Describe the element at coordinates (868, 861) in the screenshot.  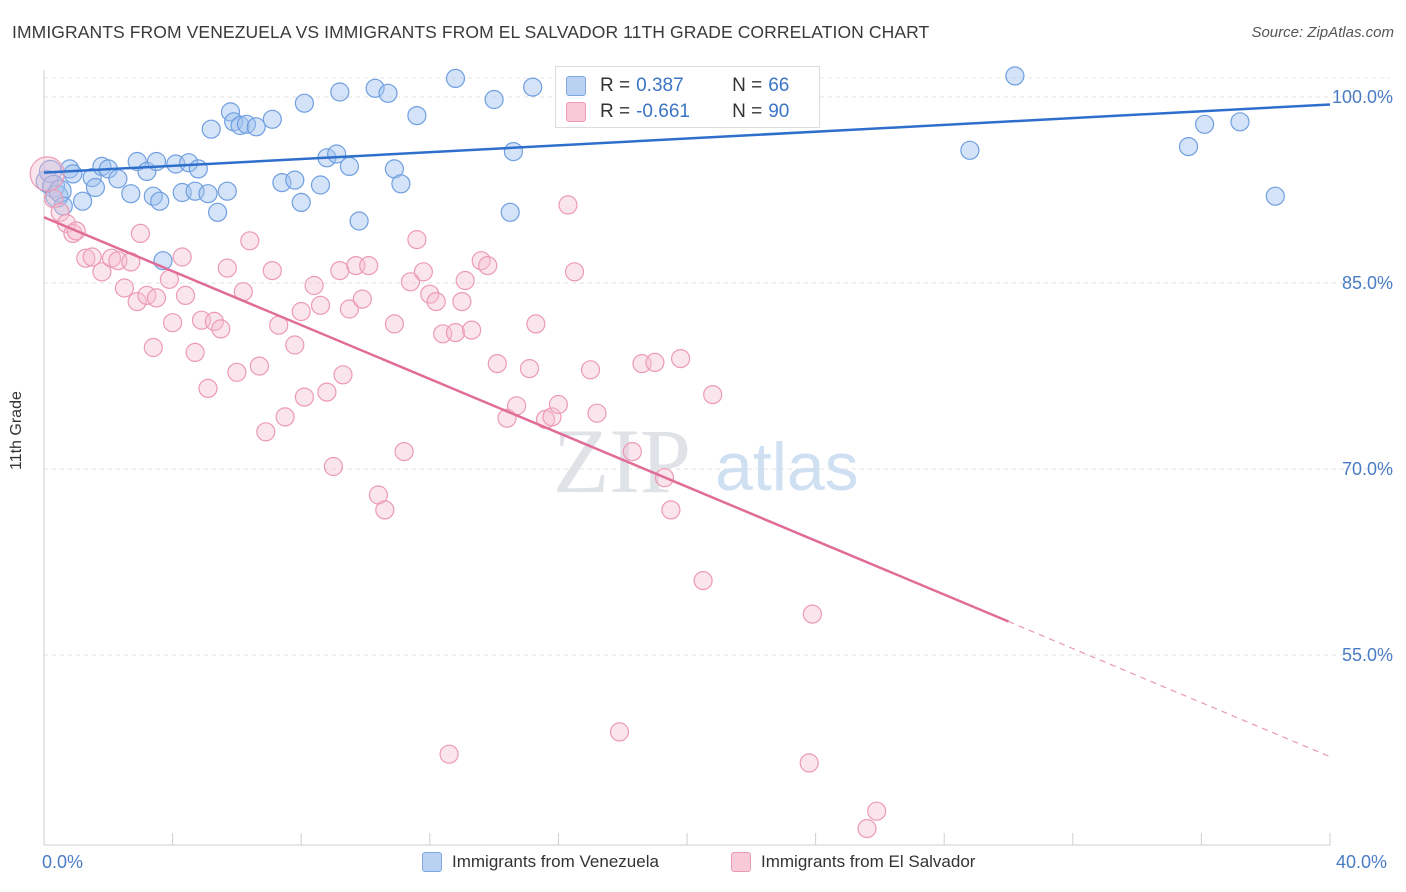
I see `legend-label-elsalvador: Immigrants from El Salvador` at that location.